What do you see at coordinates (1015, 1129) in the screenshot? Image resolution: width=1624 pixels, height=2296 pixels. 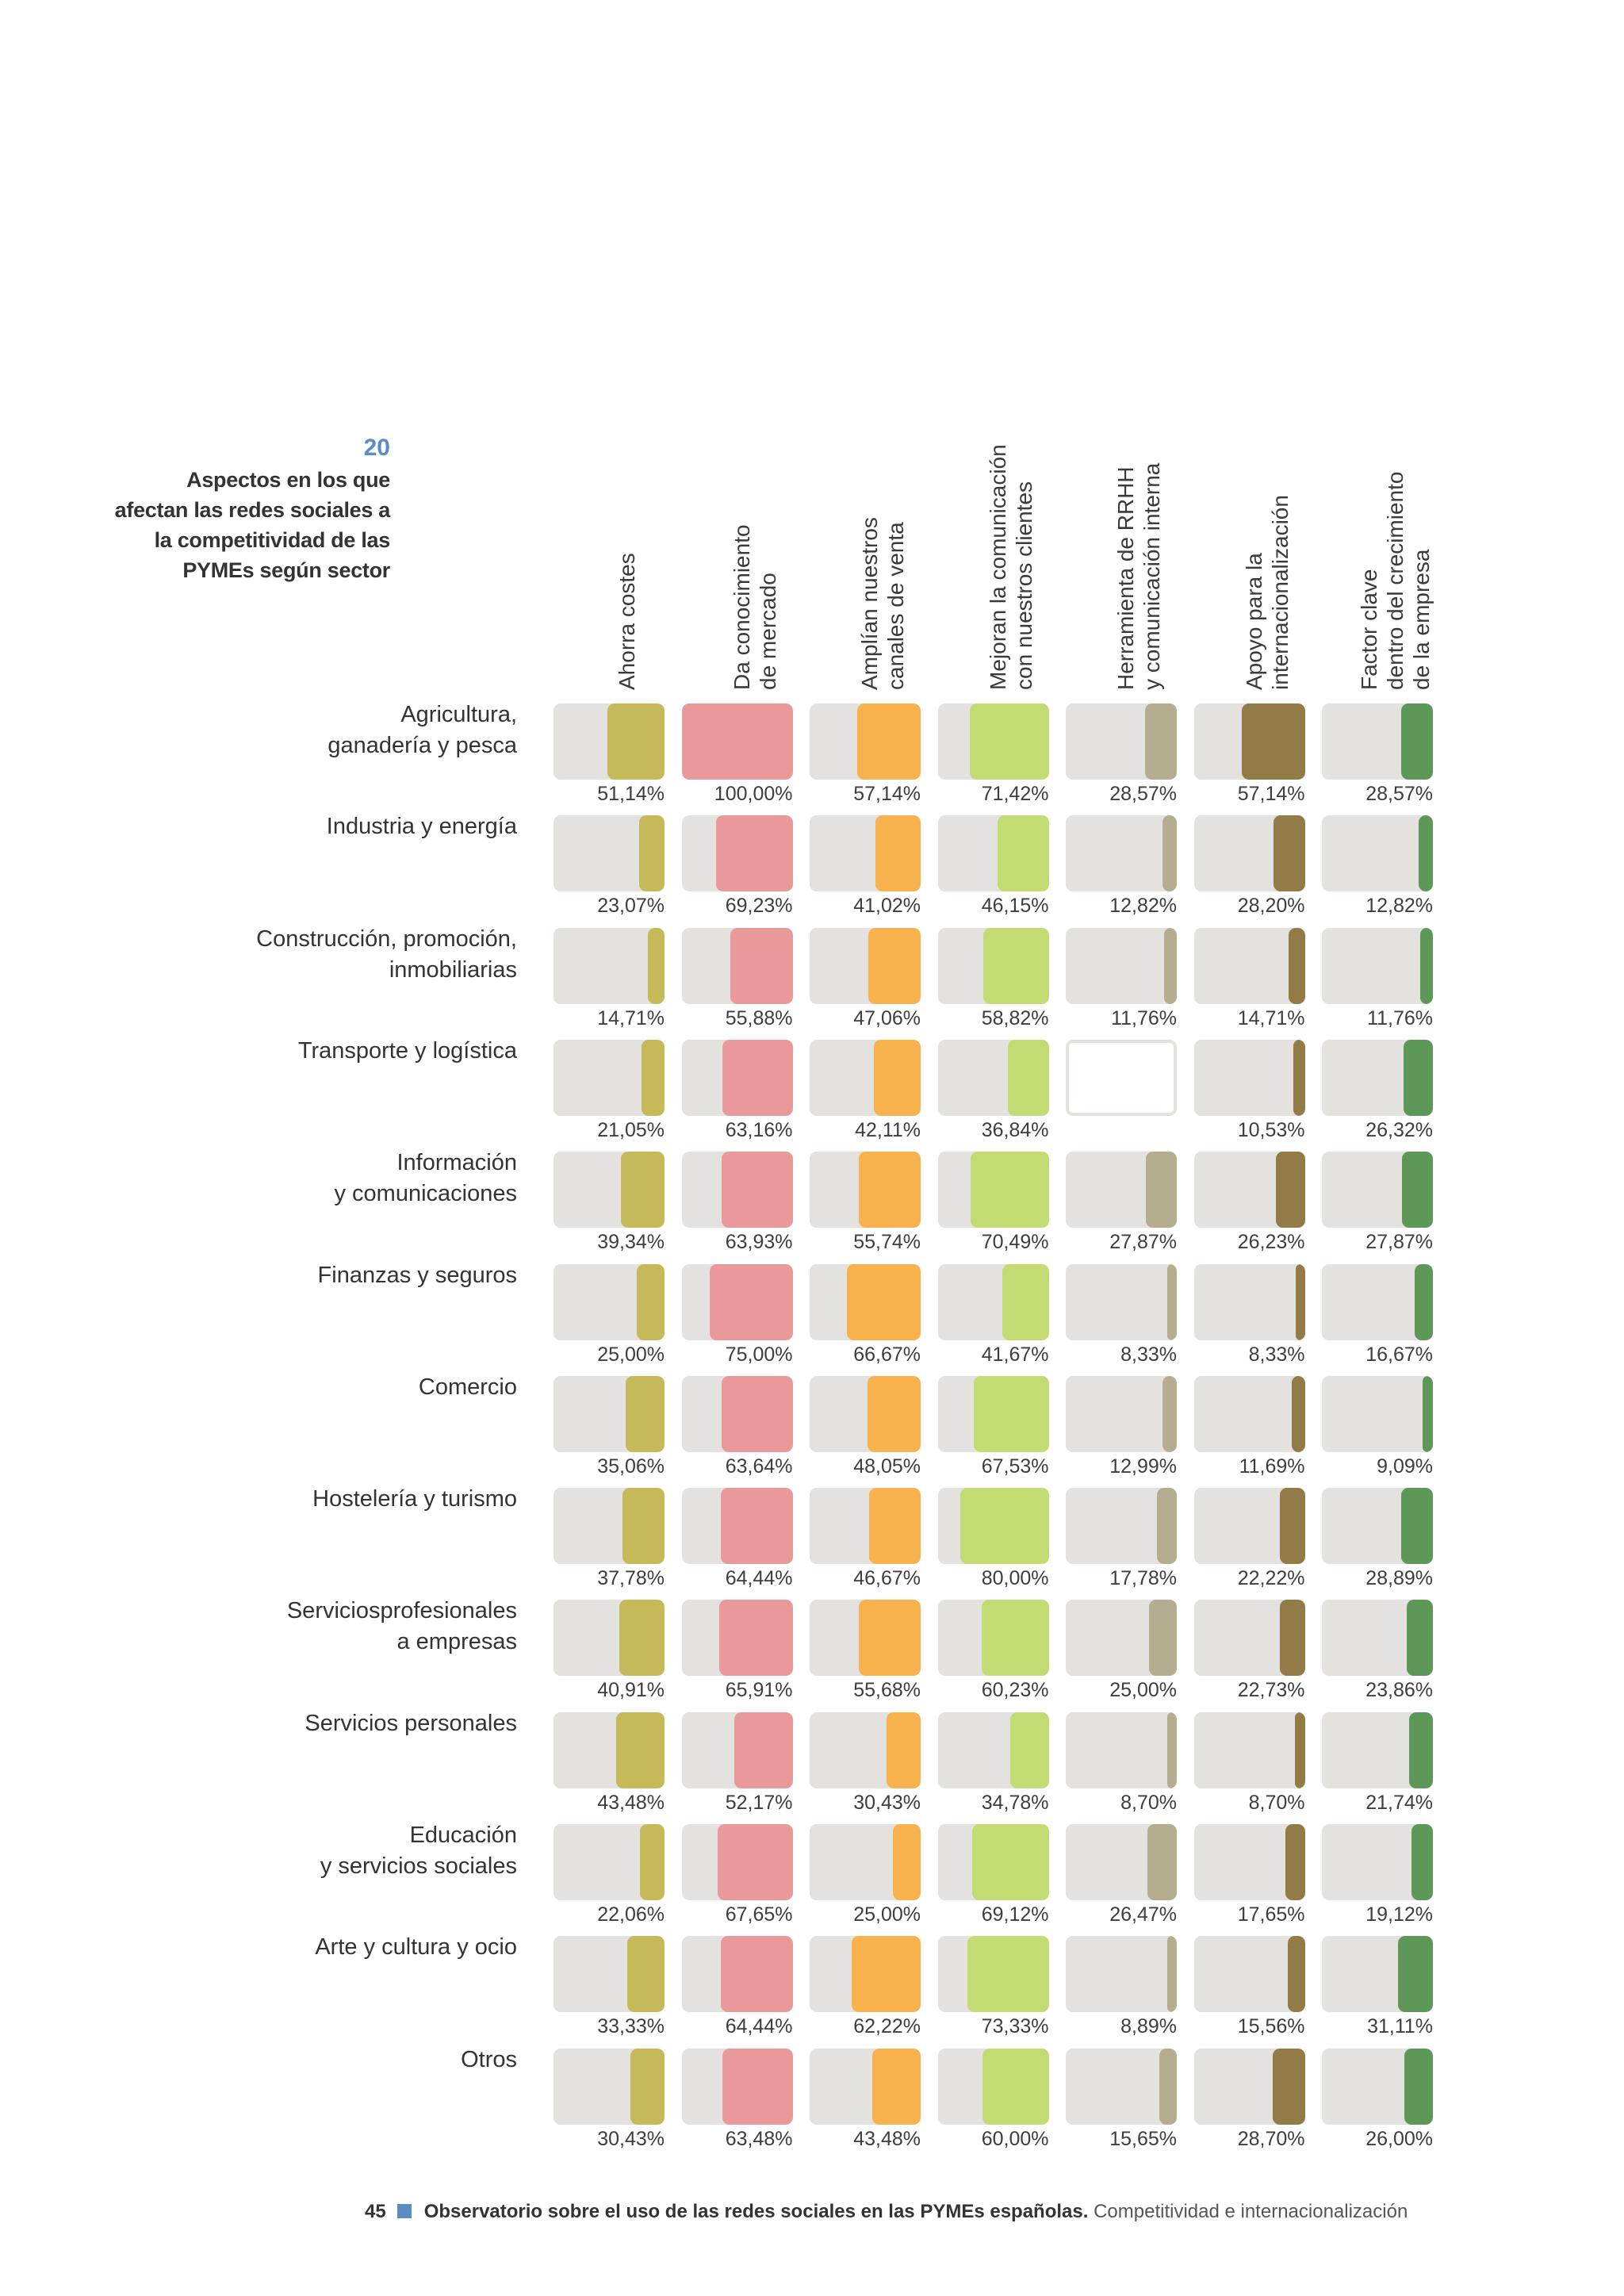 I see `cell-value-label: 36,84%` at bounding box center [1015, 1129].